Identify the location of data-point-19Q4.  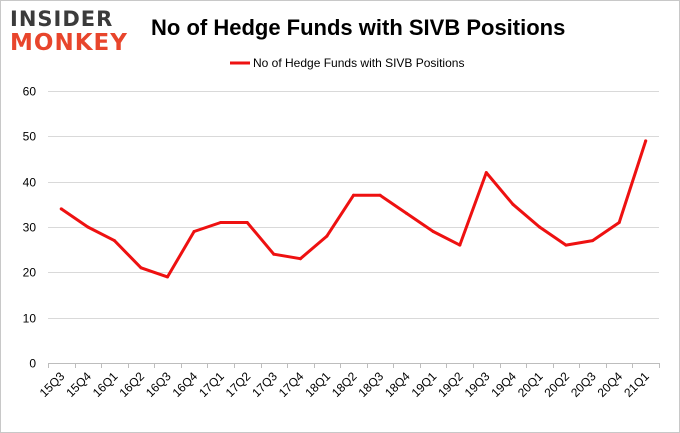
(513, 204).